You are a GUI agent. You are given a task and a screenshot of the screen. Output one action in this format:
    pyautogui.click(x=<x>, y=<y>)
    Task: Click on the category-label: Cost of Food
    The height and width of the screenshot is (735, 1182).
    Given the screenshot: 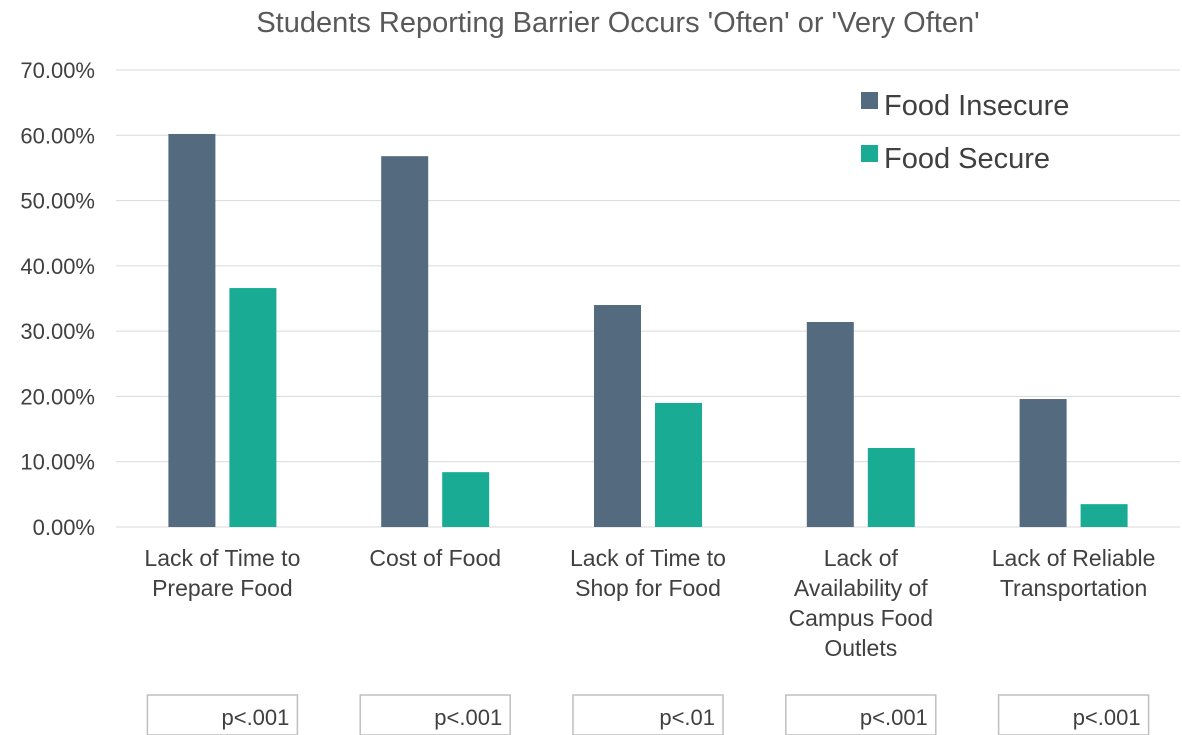 What is the action you would take?
    pyautogui.click(x=435, y=558)
    